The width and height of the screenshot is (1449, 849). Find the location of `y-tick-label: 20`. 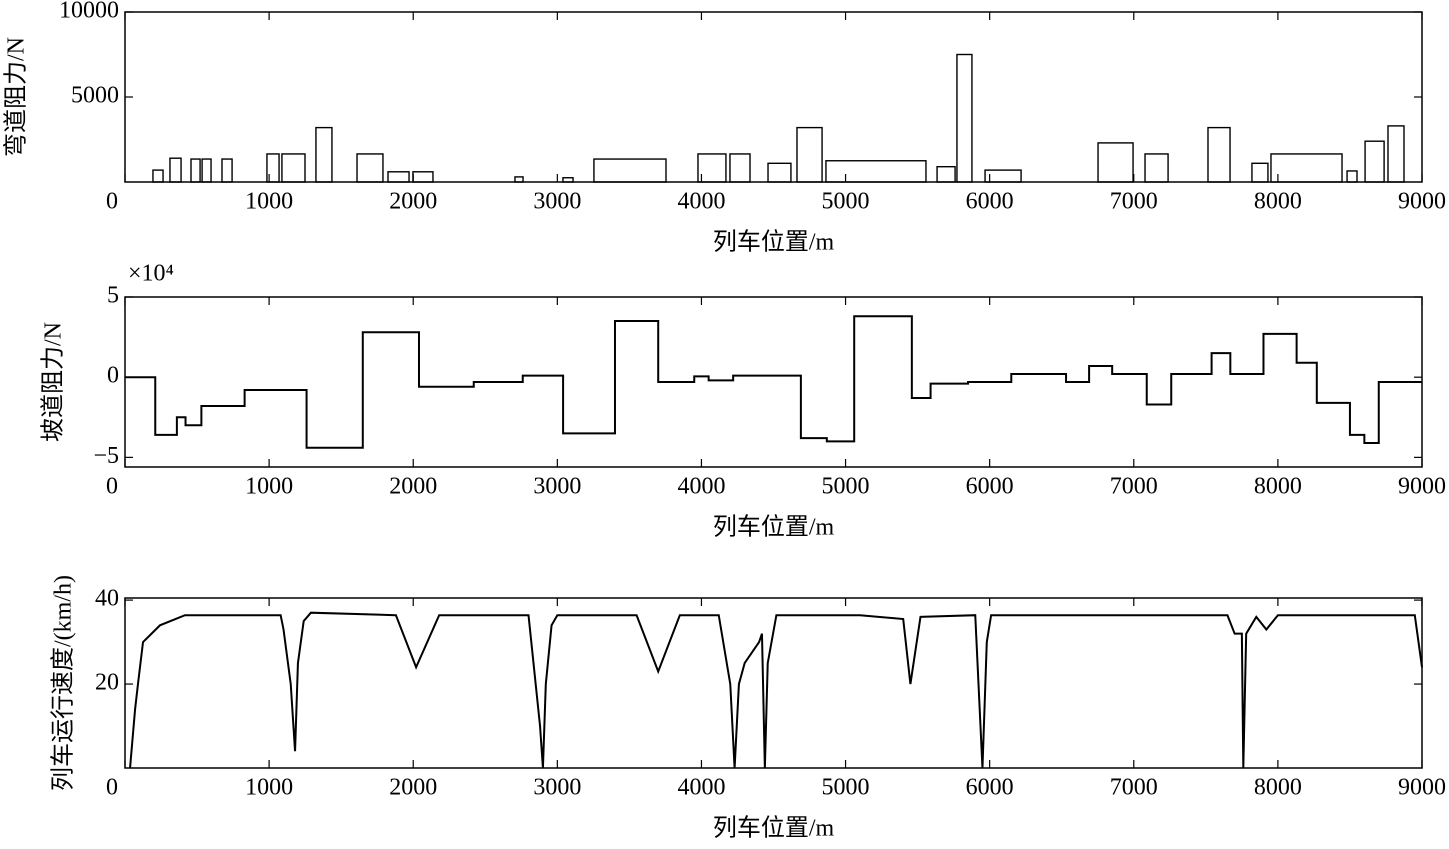

y-tick-label: 20 is located at coordinates (107, 683).